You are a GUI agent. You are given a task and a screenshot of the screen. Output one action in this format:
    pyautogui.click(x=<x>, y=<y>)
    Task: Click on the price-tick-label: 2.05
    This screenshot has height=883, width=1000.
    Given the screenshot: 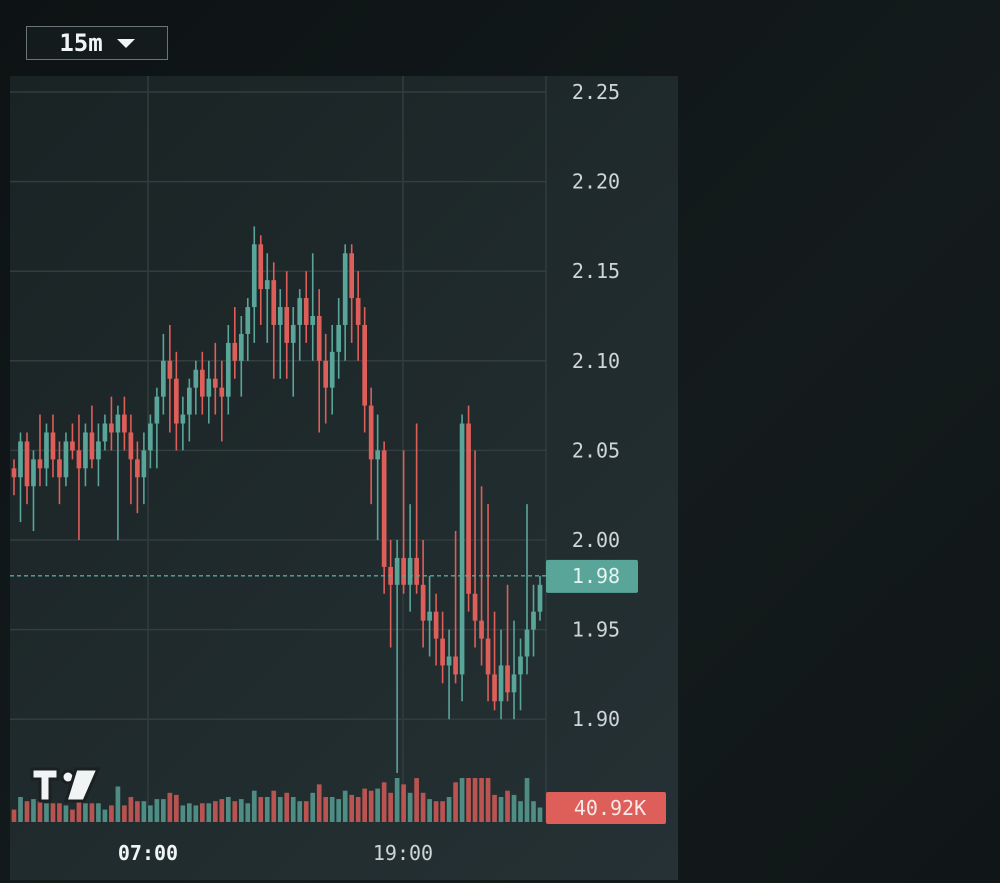 What is the action you would take?
    pyautogui.click(x=596, y=450)
    